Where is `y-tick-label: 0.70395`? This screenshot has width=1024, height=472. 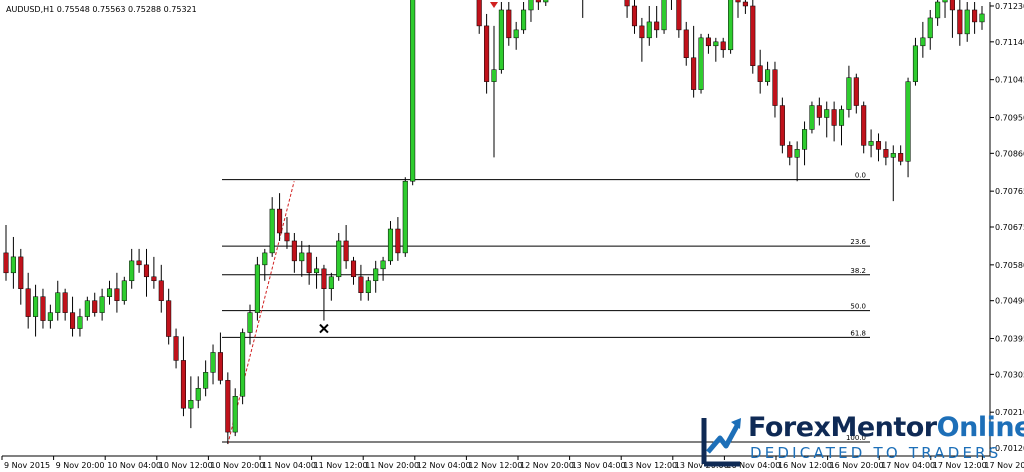 y-tick-label: 0.70395 is located at coordinates (1009, 339).